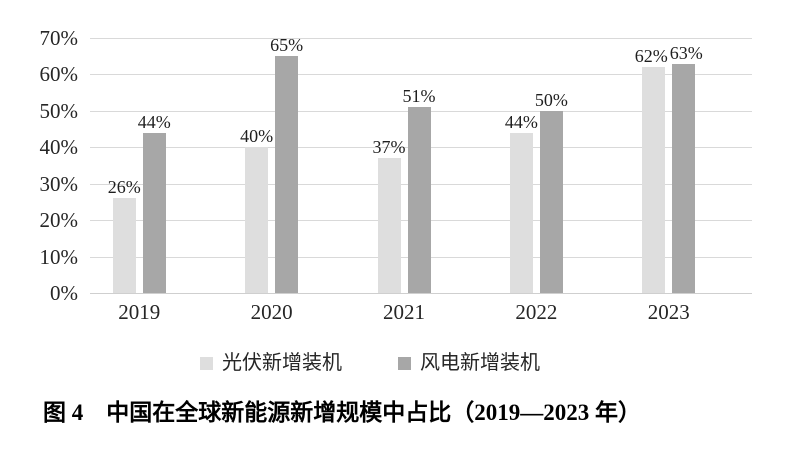 Image resolution: width=800 pixels, height=450 pixels. I want to click on bar-2022-solar-pv, so click(521, 212).